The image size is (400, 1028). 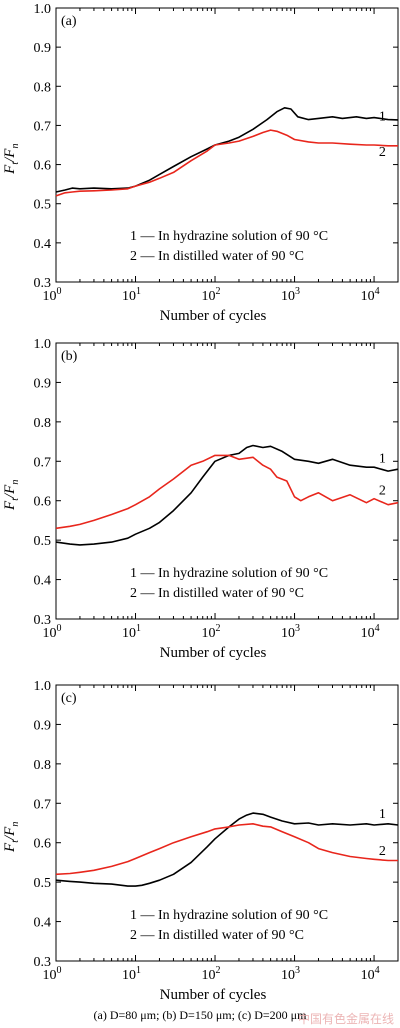 What do you see at coordinates (345, 1019) in the screenshot?
I see `watermark: 中国有色金属在线` at bounding box center [345, 1019].